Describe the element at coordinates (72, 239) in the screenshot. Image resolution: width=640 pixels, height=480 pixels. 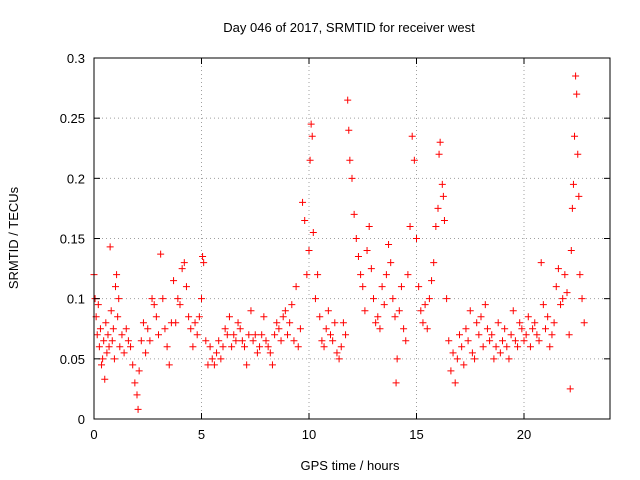
I see `y-tick-label: 0.15` at that location.